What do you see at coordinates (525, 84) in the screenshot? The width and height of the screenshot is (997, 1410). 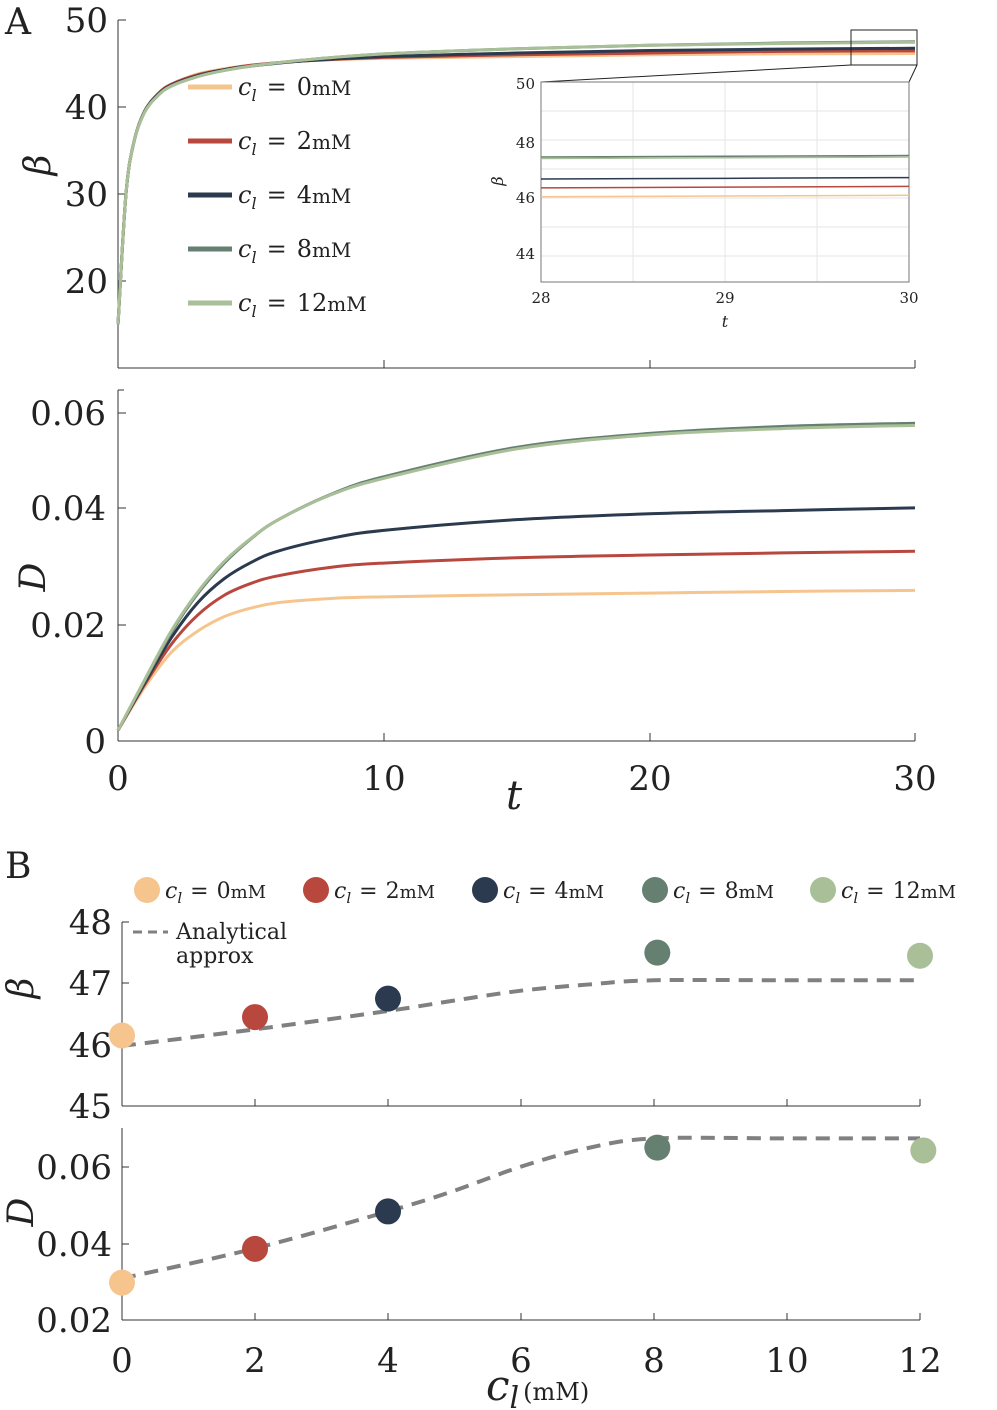 I see `inset-ytick-label: 50` at bounding box center [525, 84].